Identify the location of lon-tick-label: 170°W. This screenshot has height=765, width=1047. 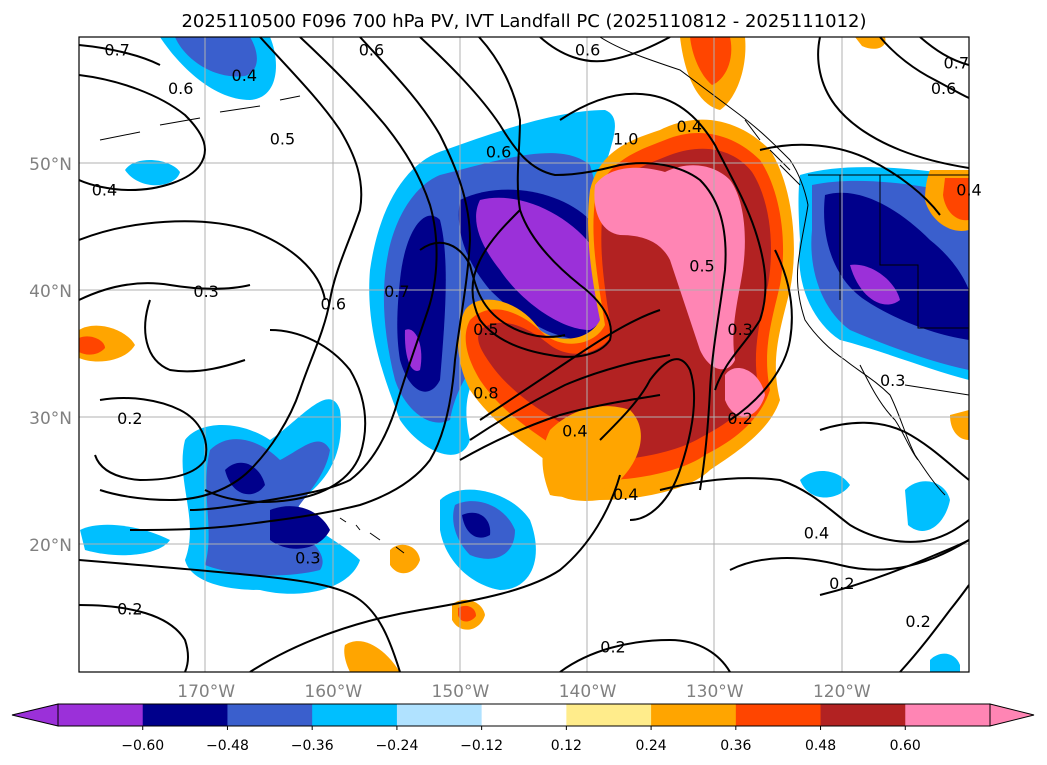
(206, 692).